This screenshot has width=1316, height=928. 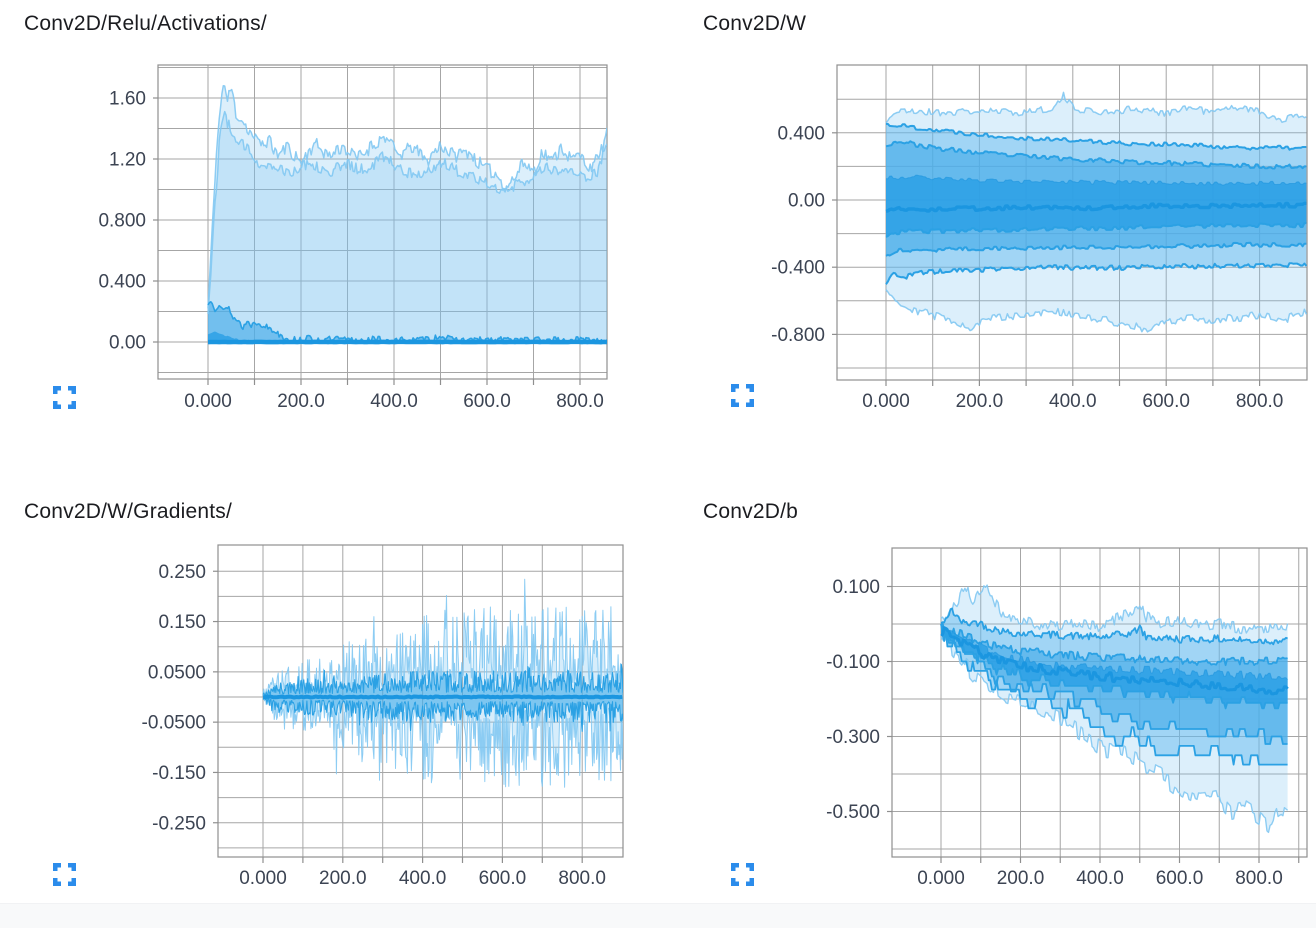 What do you see at coordinates (127, 160) in the screenshot?
I see `y-axis-tick-label: 1.20` at bounding box center [127, 160].